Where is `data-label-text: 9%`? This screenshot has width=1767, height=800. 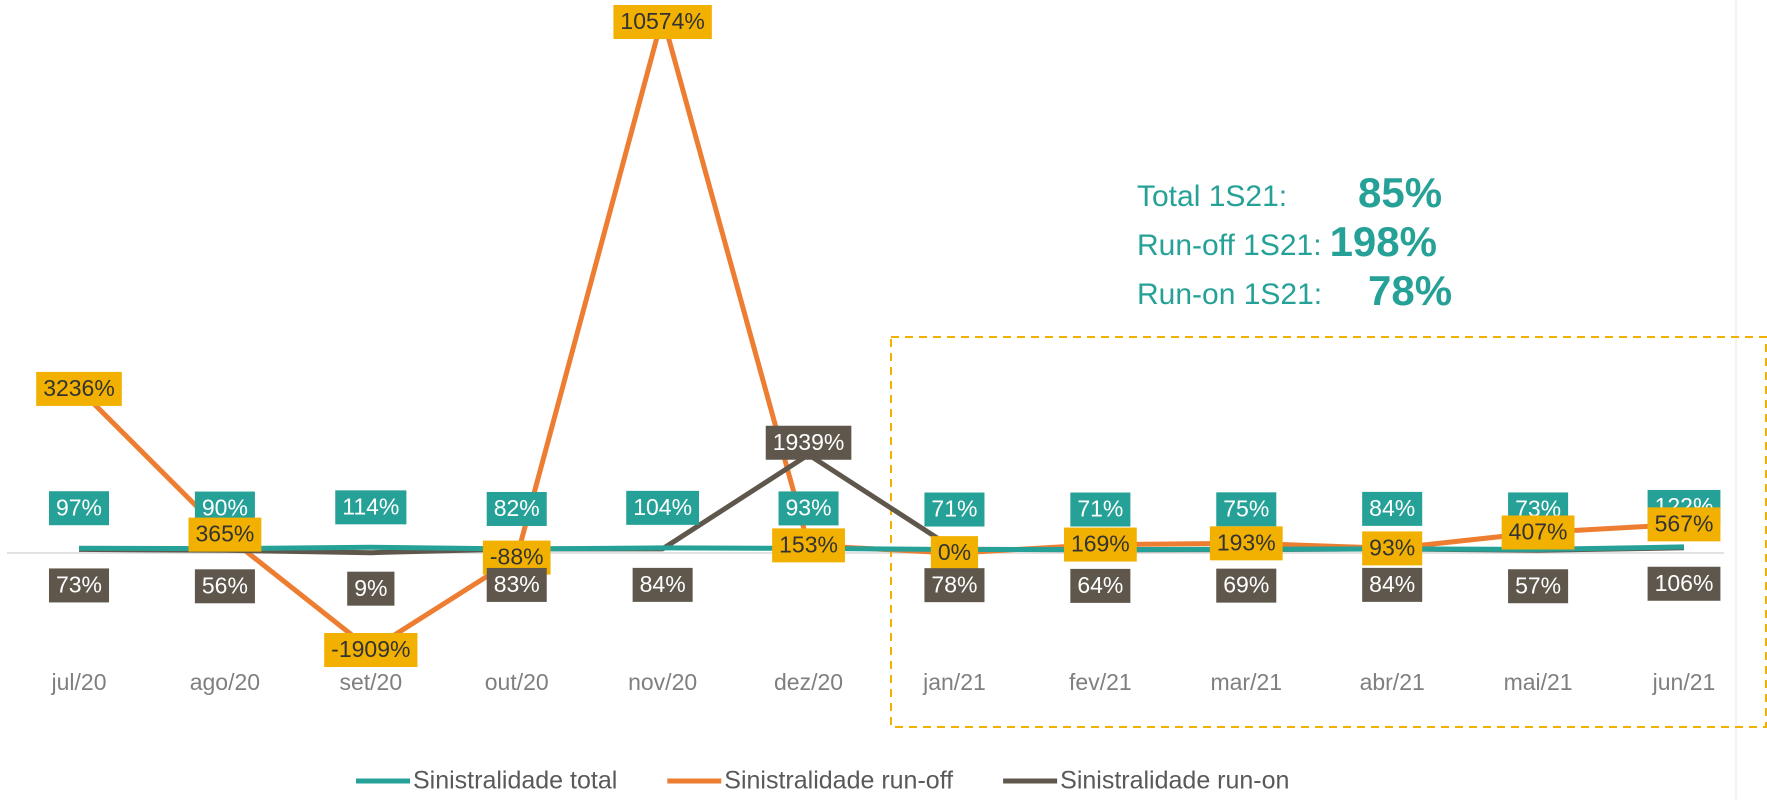 data-label-text: 9% is located at coordinates (370, 588).